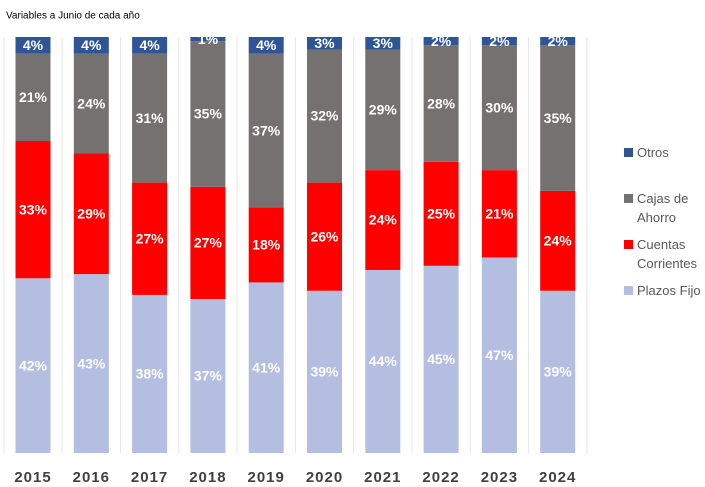 The image size is (705, 487). Describe the element at coordinates (32, 477) in the screenshot. I see `x-tick-label: 2015` at that location.